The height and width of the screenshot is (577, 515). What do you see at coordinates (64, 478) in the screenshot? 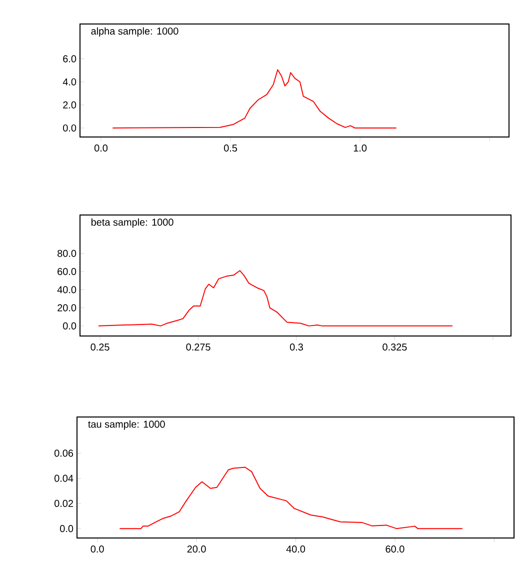
I see `y-tick-label: 0.04` at bounding box center [64, 478].